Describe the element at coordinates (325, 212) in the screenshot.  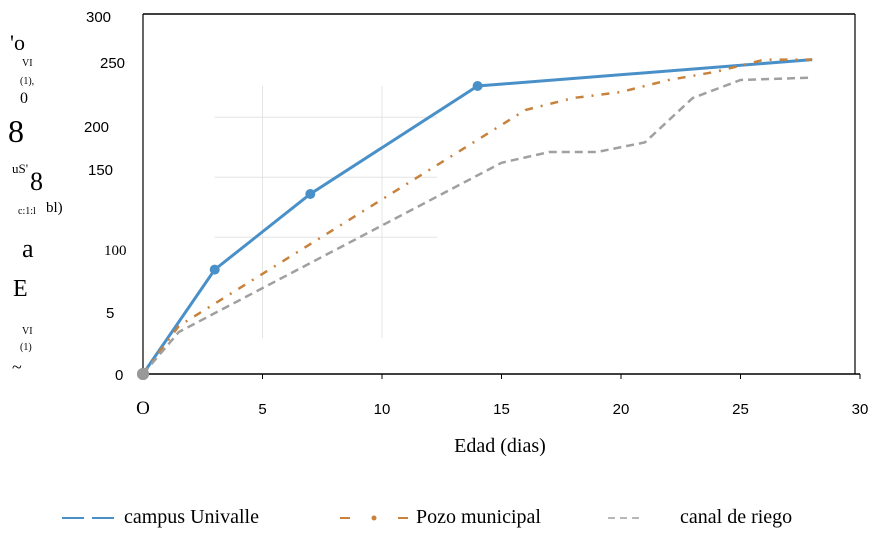
I see `grid` at that location.